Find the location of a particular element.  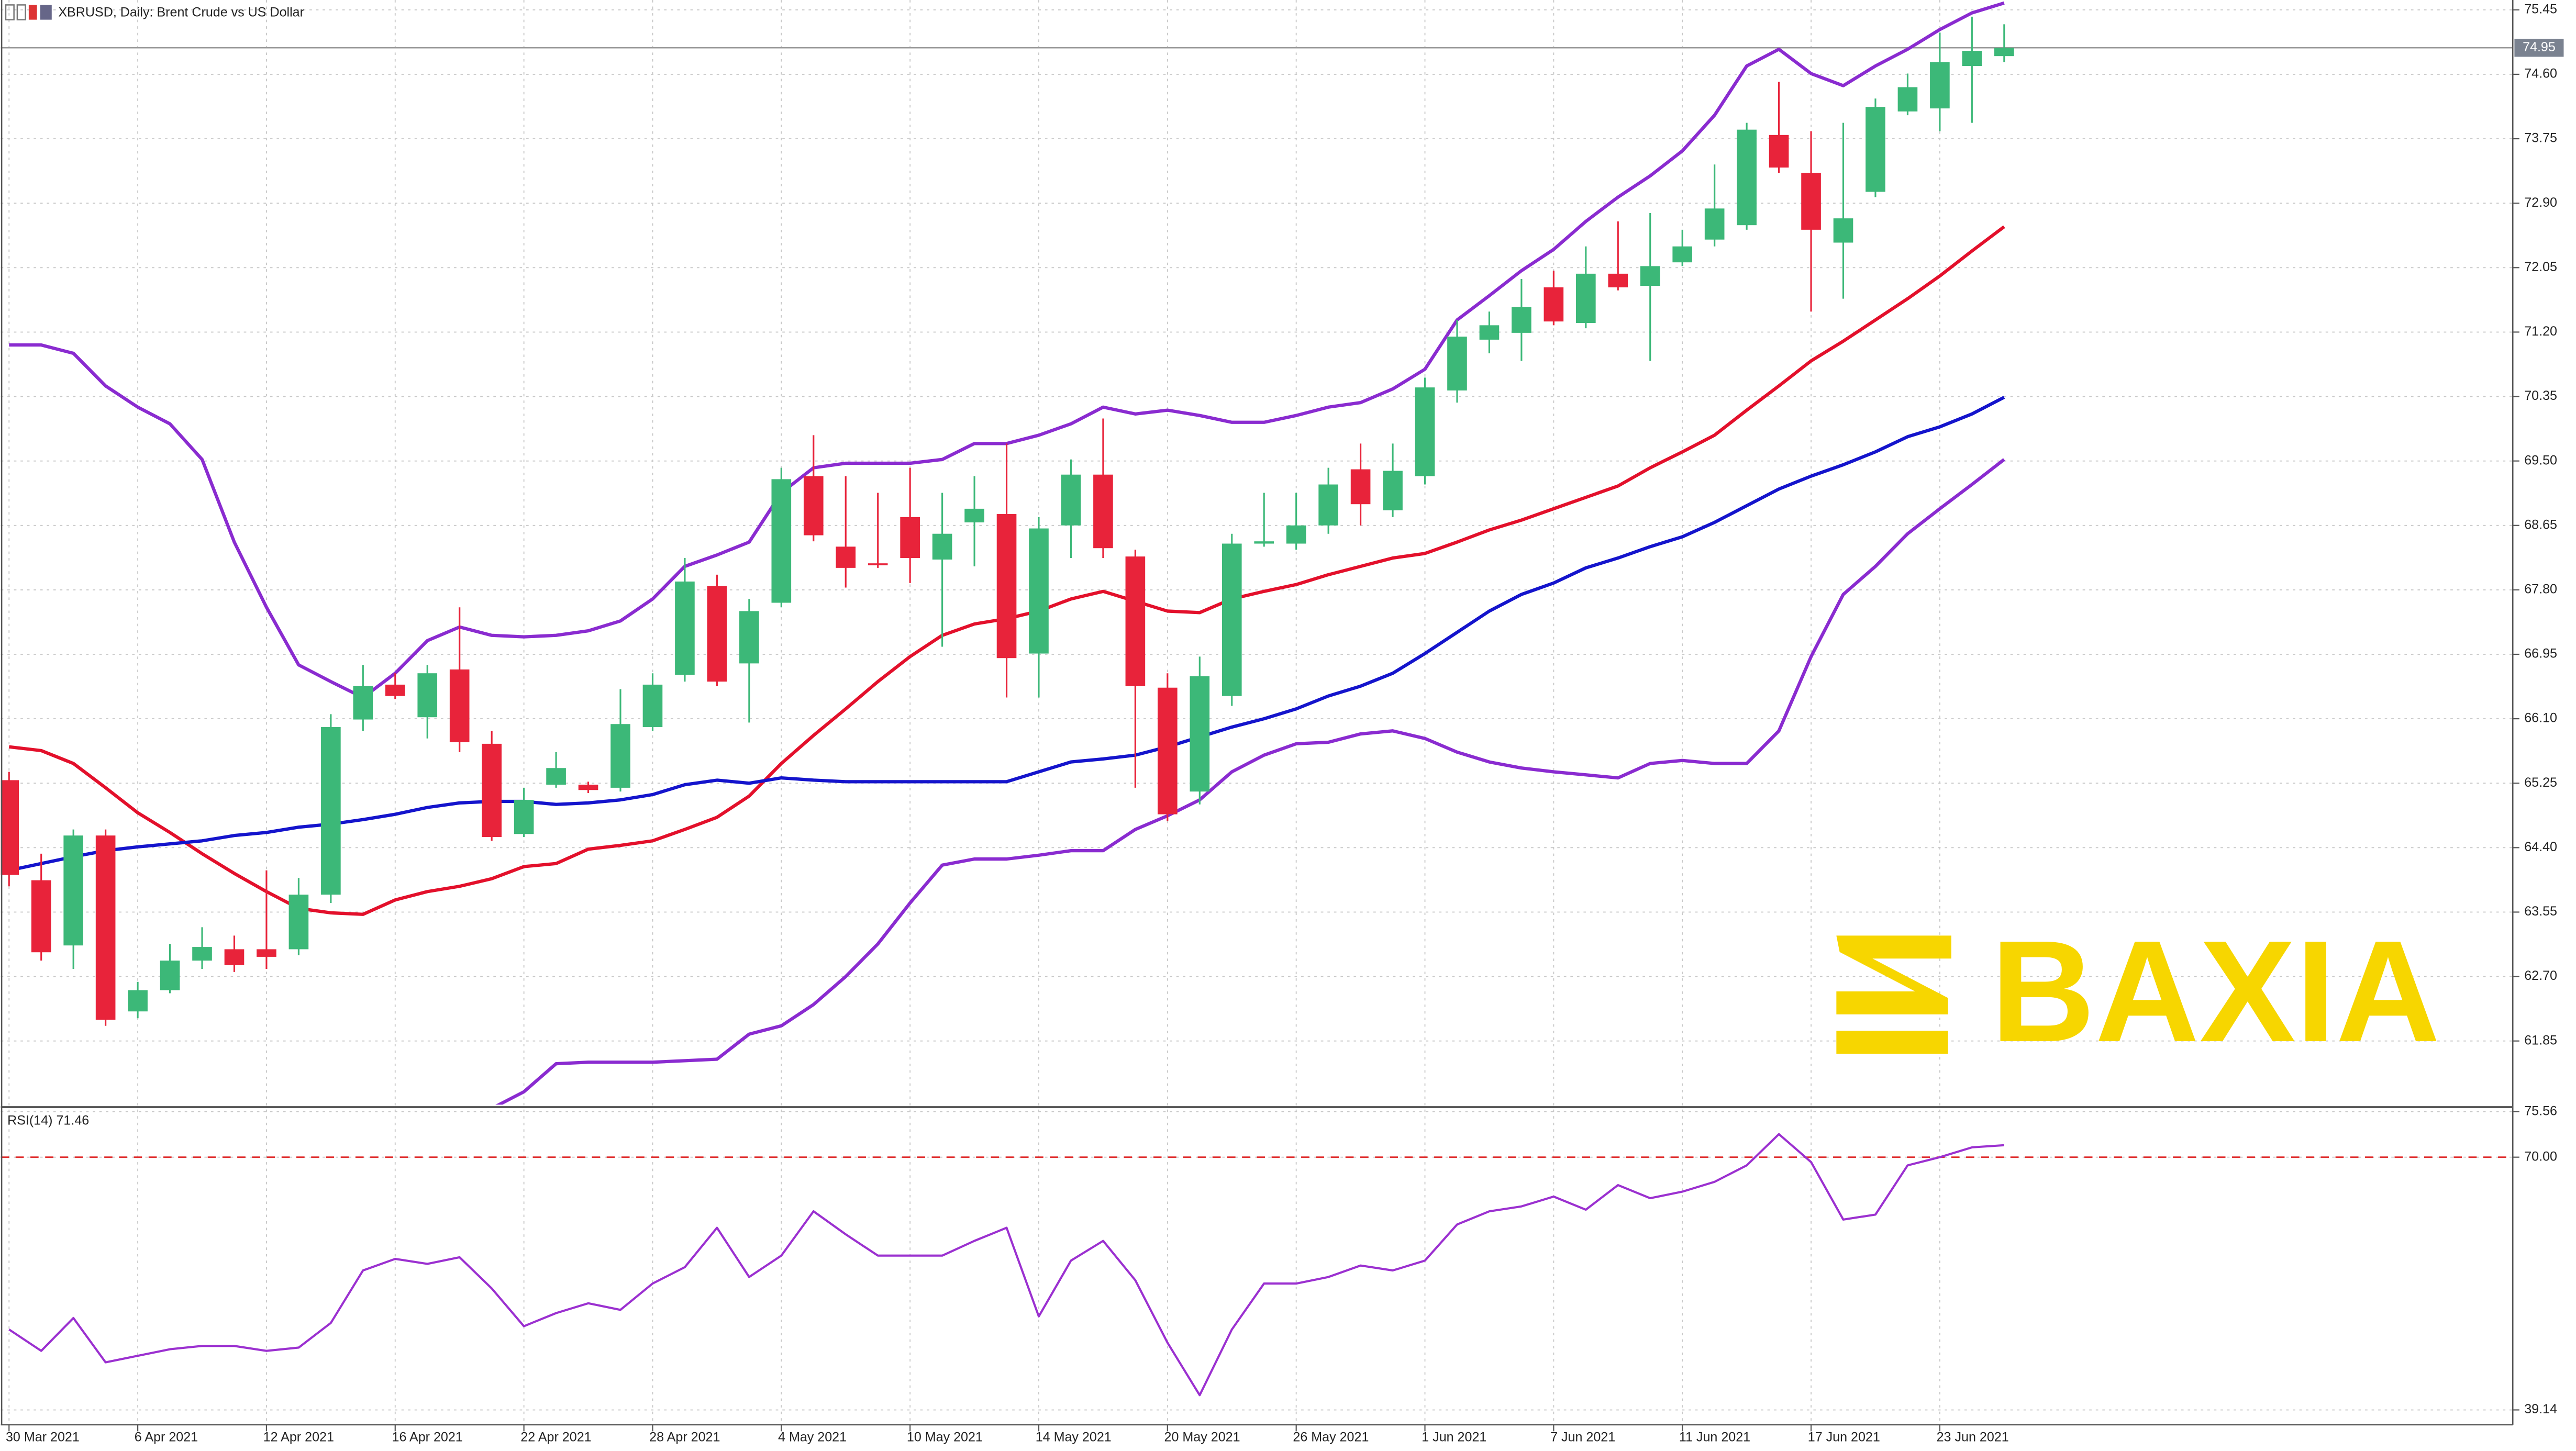

y-tick-label: 75.45 is located at coordinates (2541, 9).